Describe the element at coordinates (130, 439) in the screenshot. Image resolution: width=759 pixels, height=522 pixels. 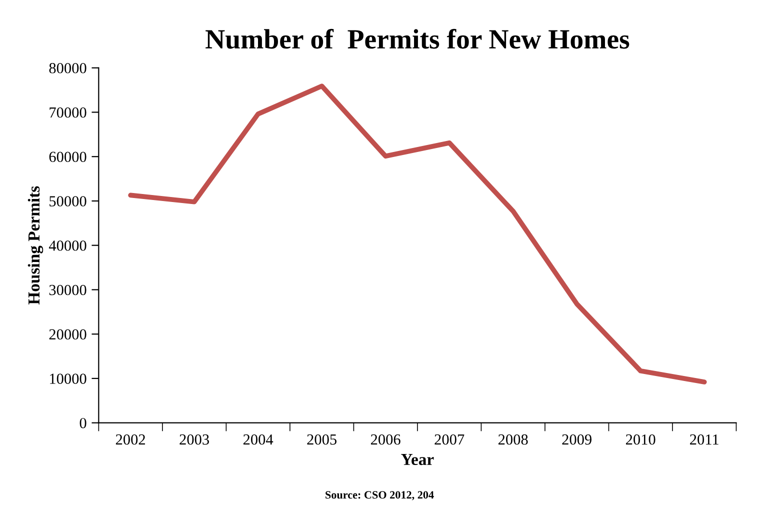
I see `x-tick-label: 2002` at that location.